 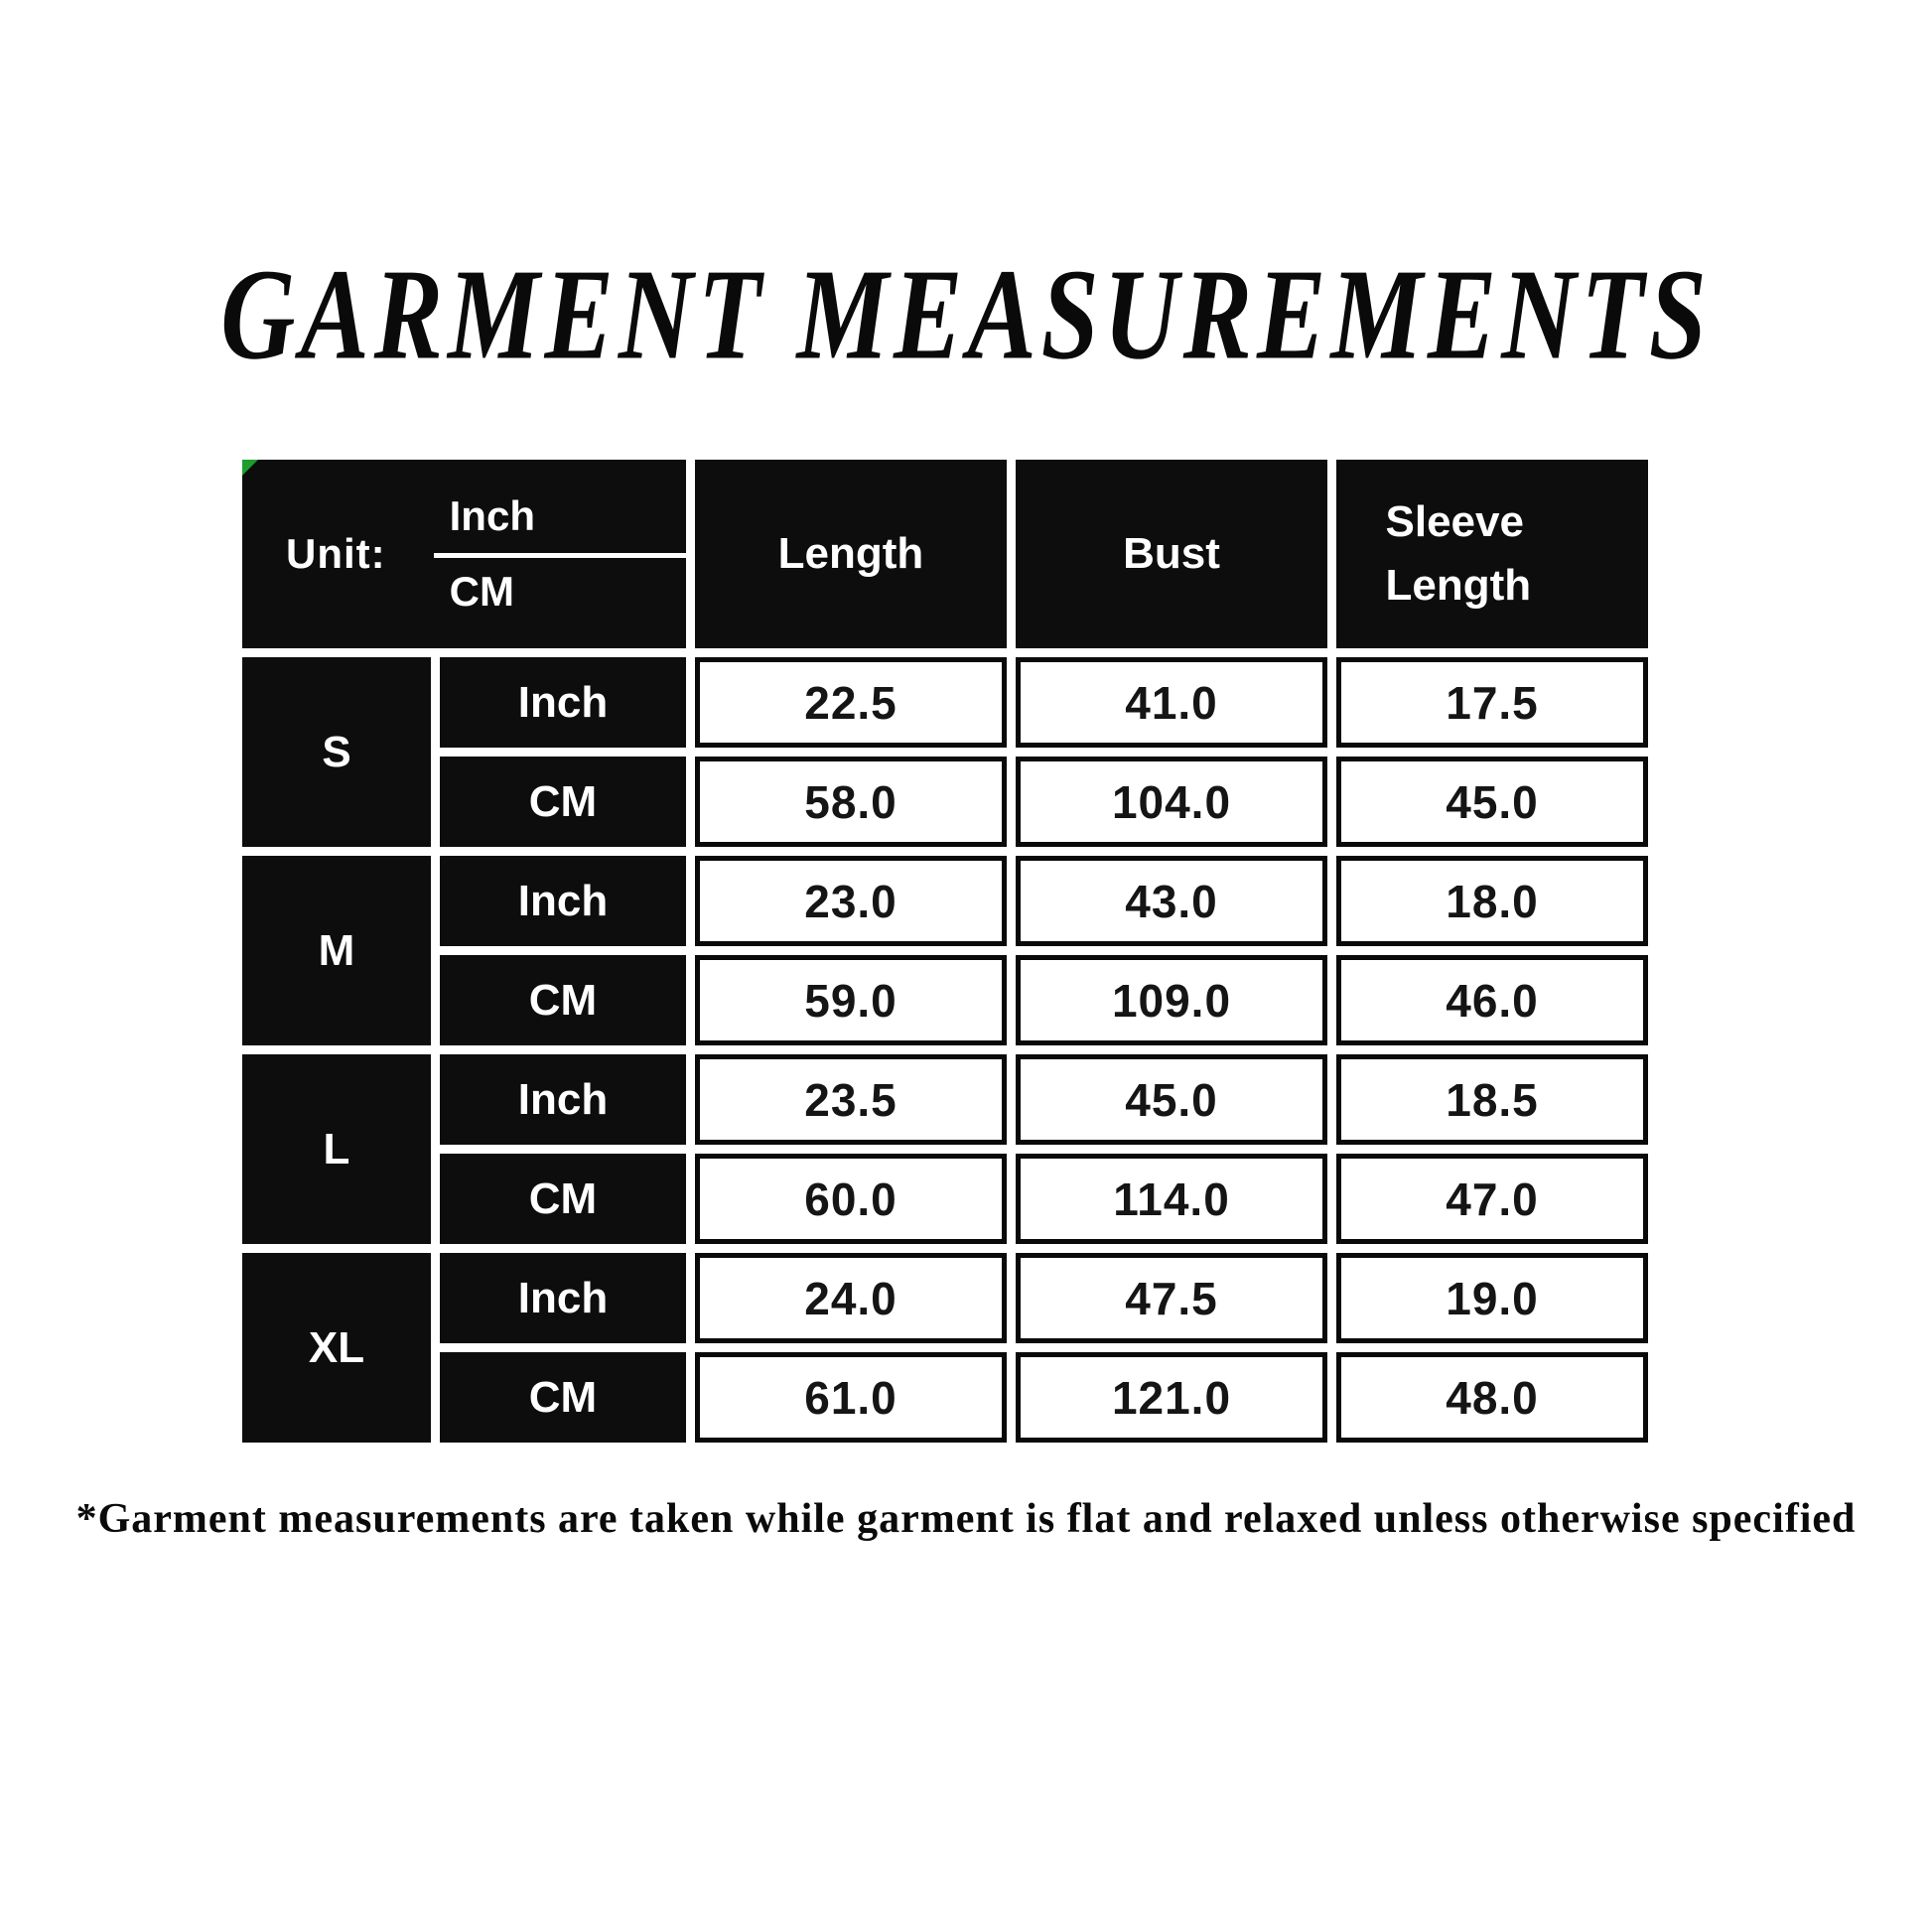 I want to click on value-cell: 46.0, so click(x=1492, y=1000).